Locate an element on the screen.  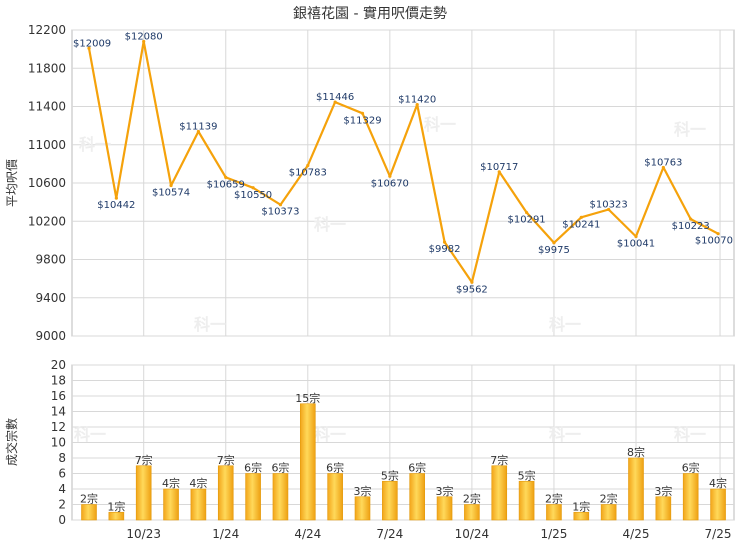
price-y-axis-label: 平均呎價 is located at coordinates (12, 183).